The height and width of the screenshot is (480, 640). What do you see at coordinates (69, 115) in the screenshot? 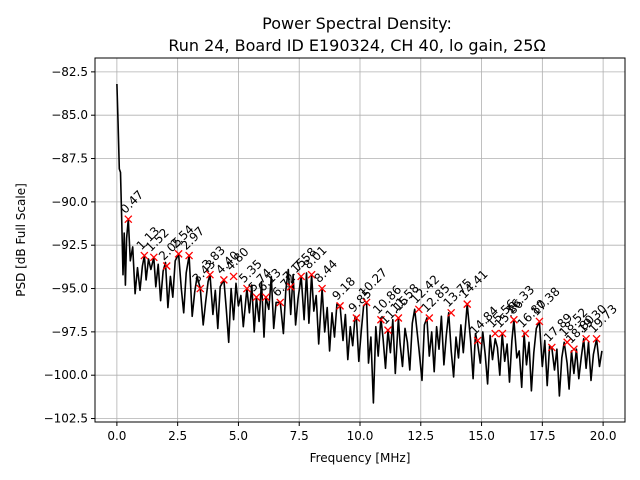
I see `y-tick-label: −85.0` at bounding box center [69, 115].